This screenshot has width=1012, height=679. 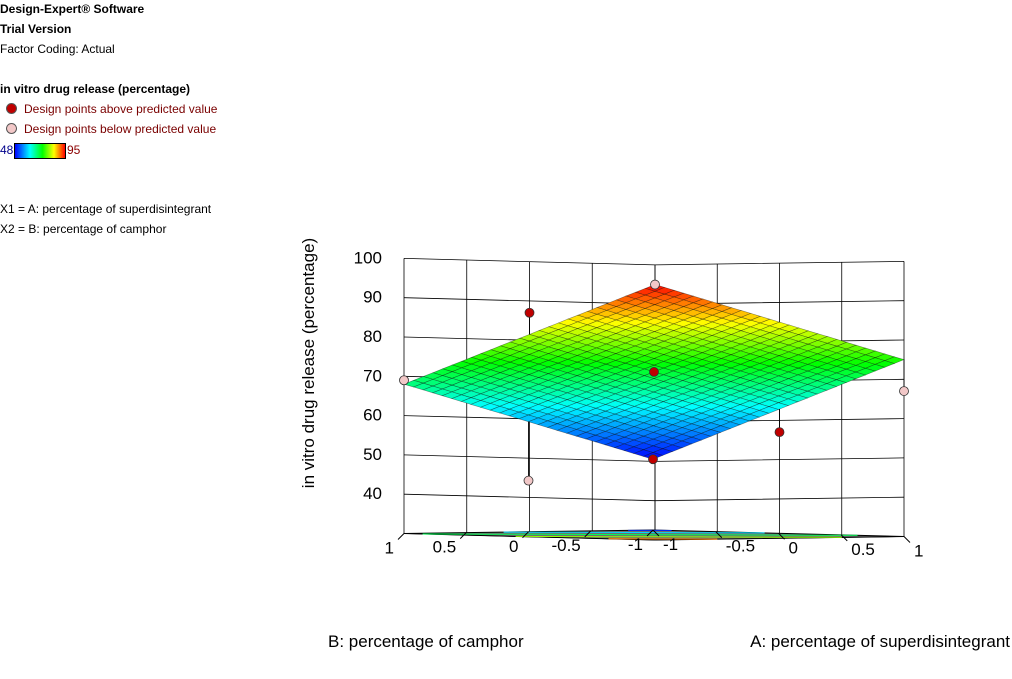 I want to click on software-title: Design-Expert® Software, so click(x=72, y=9).